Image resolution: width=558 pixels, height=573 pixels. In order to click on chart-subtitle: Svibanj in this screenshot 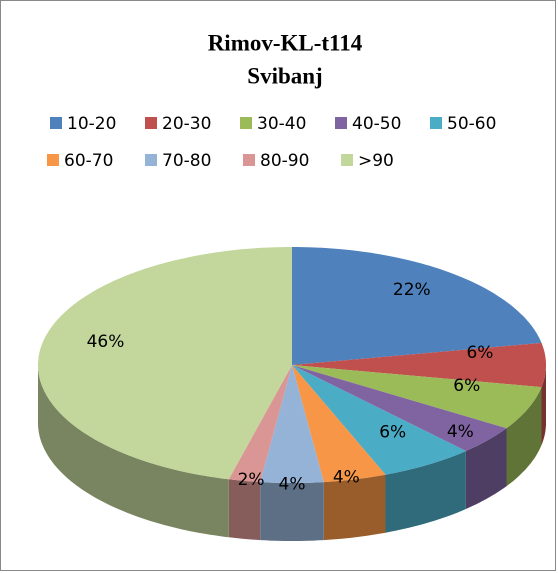, I will do `click(284, 75)`.